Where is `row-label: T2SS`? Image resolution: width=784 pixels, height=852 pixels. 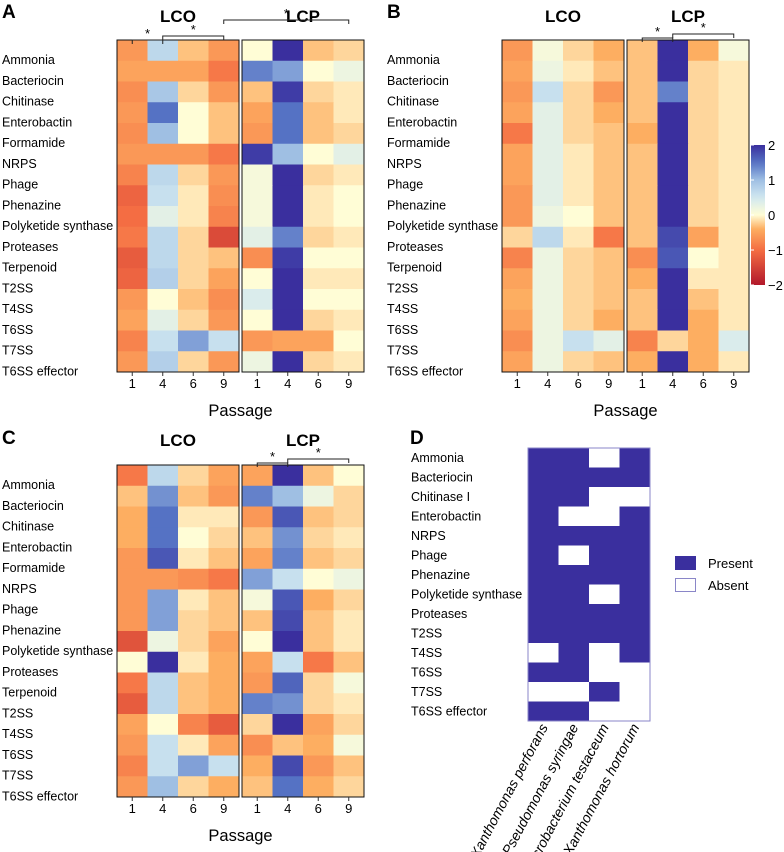
row-label: T2SS is located at coordinates (402, 288).